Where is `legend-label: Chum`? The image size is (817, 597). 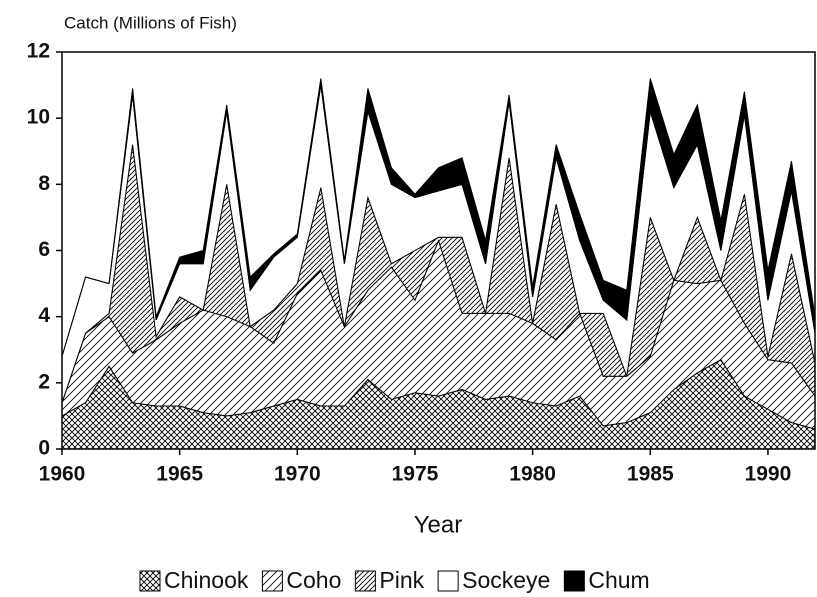
legend-label: Chum is located at coordinates (618, 580).